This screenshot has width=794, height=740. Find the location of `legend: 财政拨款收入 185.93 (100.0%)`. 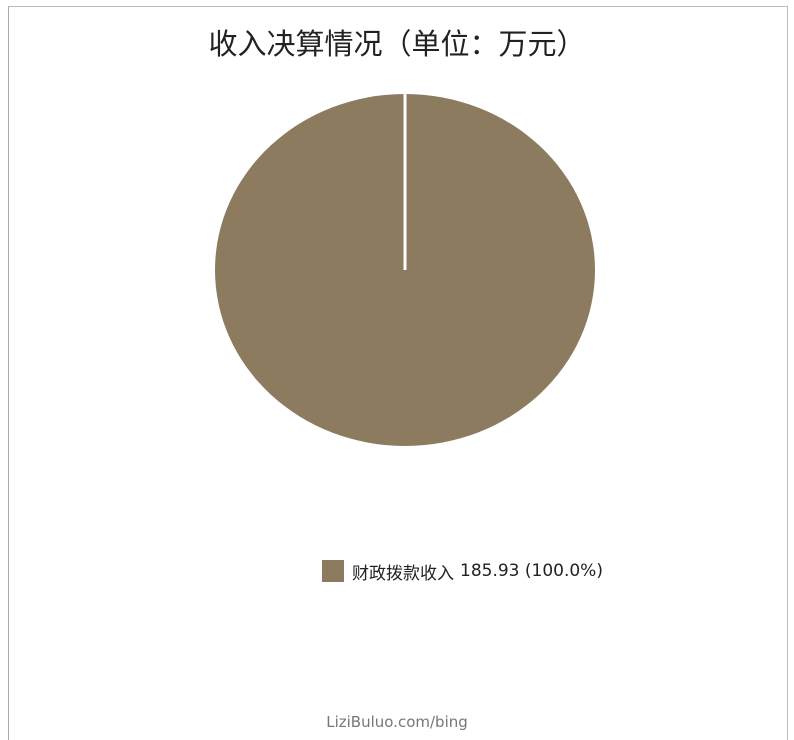

legend: 财政拨款收入 185.93 (100.0%) is located at coordinates (462, 571).